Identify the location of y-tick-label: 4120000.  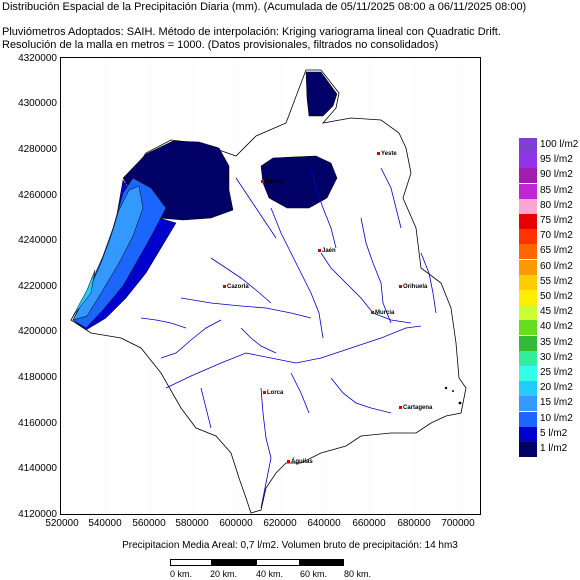
(37, 514).